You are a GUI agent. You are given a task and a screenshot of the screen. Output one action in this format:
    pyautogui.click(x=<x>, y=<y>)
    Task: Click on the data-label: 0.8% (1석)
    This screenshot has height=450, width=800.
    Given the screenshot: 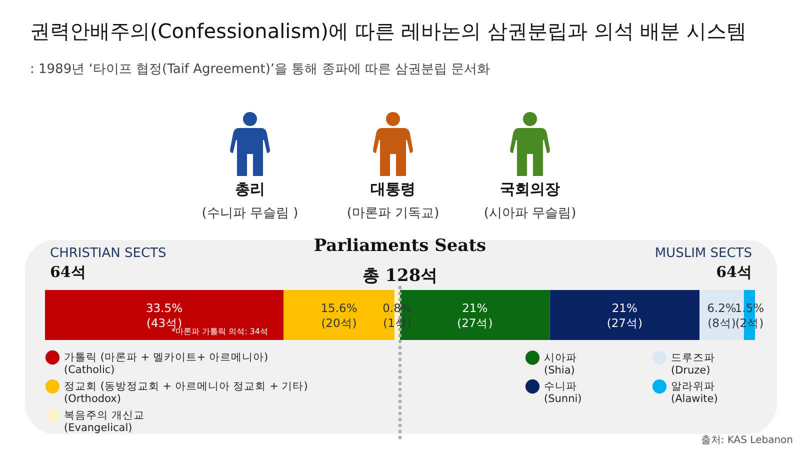 What is the action you would take?
    pyautogui.click(x=397, y=315)
    